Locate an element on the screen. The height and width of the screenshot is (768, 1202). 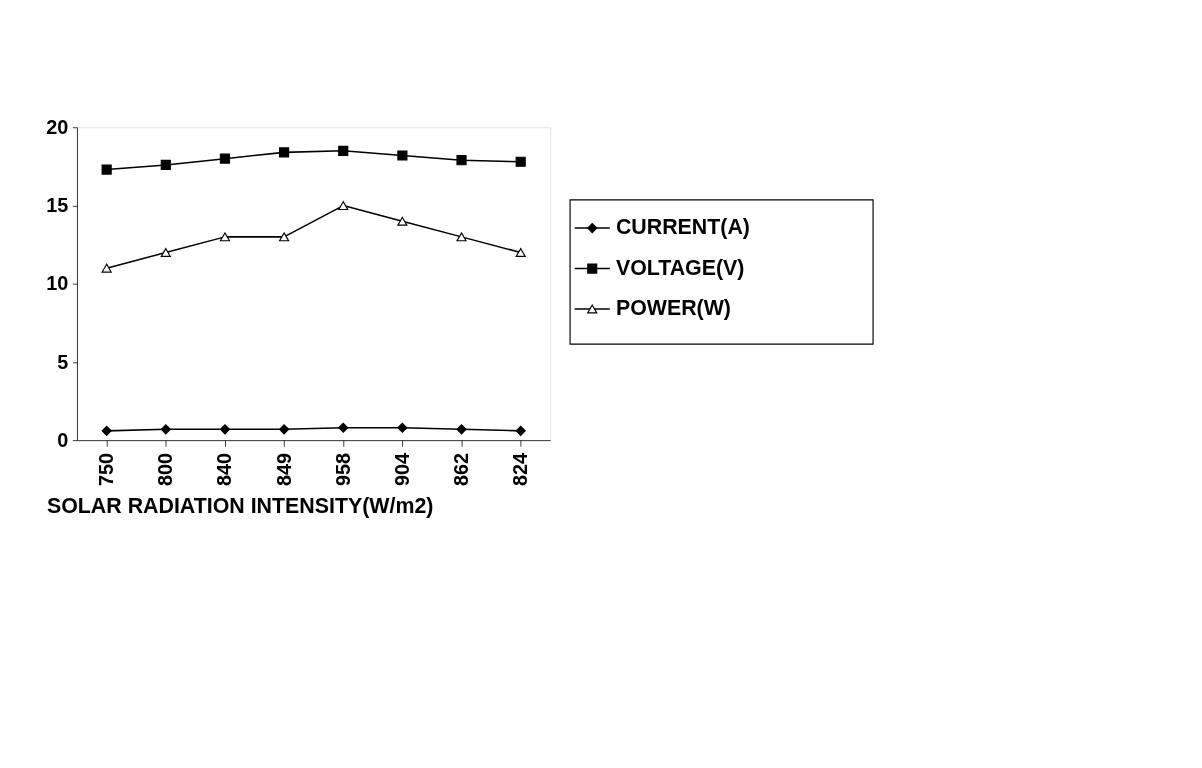
x-tick-label: 904 is located at coordinates (401, 469).